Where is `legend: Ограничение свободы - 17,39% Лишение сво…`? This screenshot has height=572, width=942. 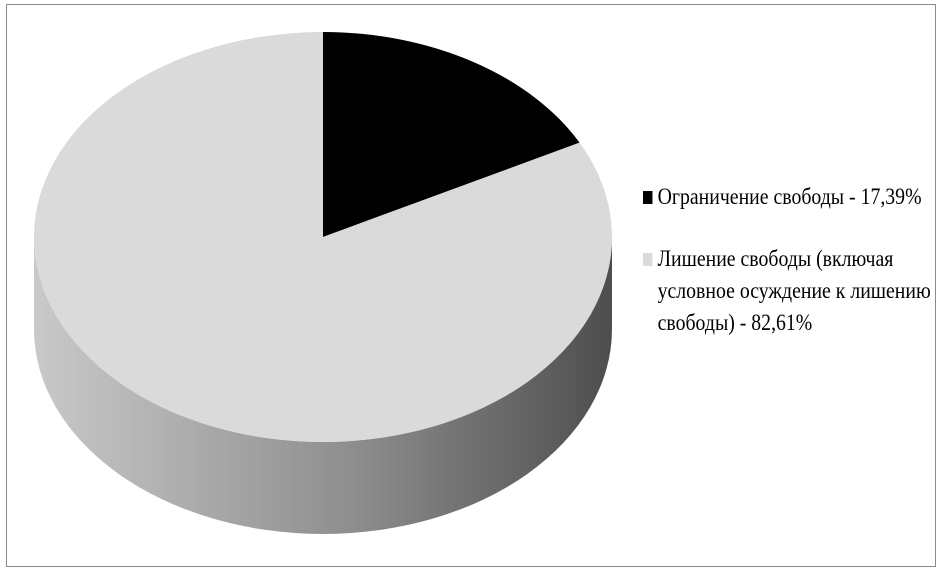
legend: Ограничение свободы - 17,39% Лишение сво… is located at coordinates (789, 275).